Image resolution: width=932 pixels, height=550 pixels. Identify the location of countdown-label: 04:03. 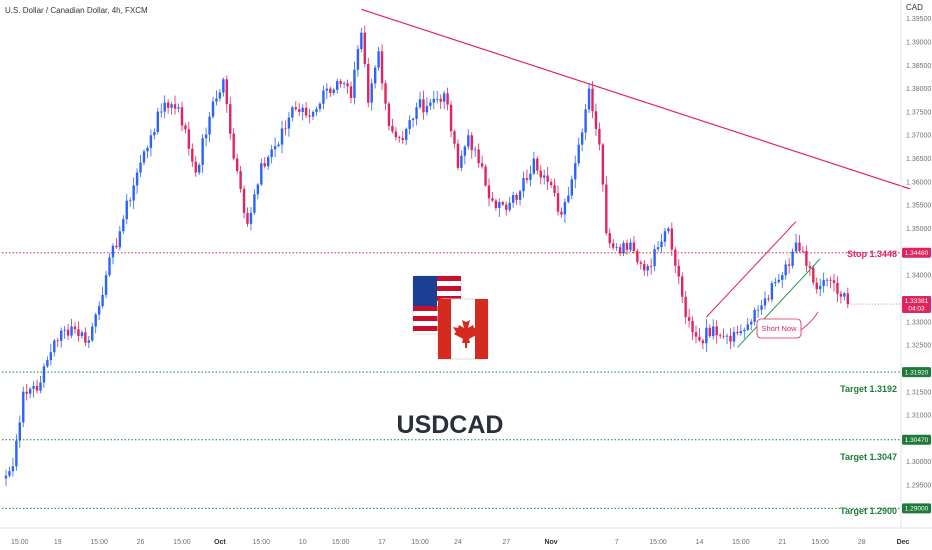
(916, 309).